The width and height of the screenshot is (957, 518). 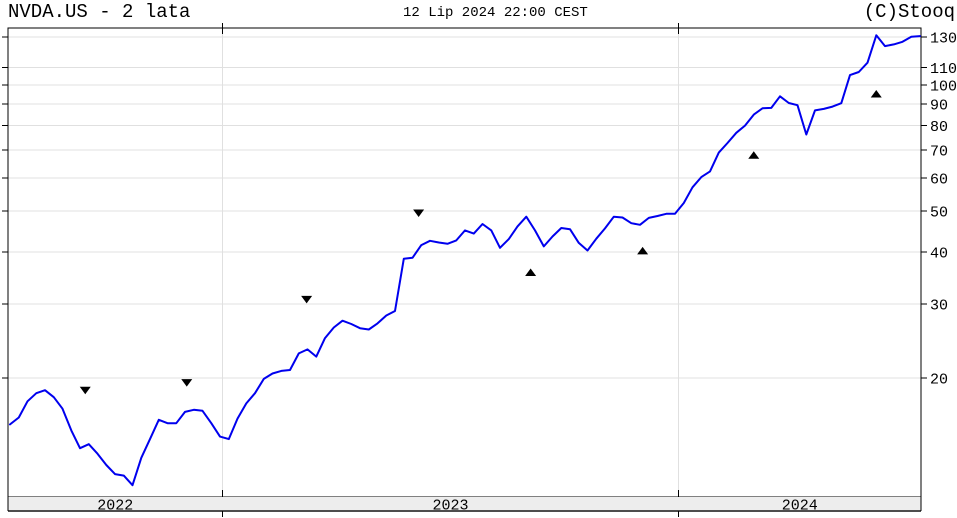 What do you see at coordinates (909, 12) in the screenshot?
I see `copyright-label: (C)Stooq` at bounding box center [909, 12].